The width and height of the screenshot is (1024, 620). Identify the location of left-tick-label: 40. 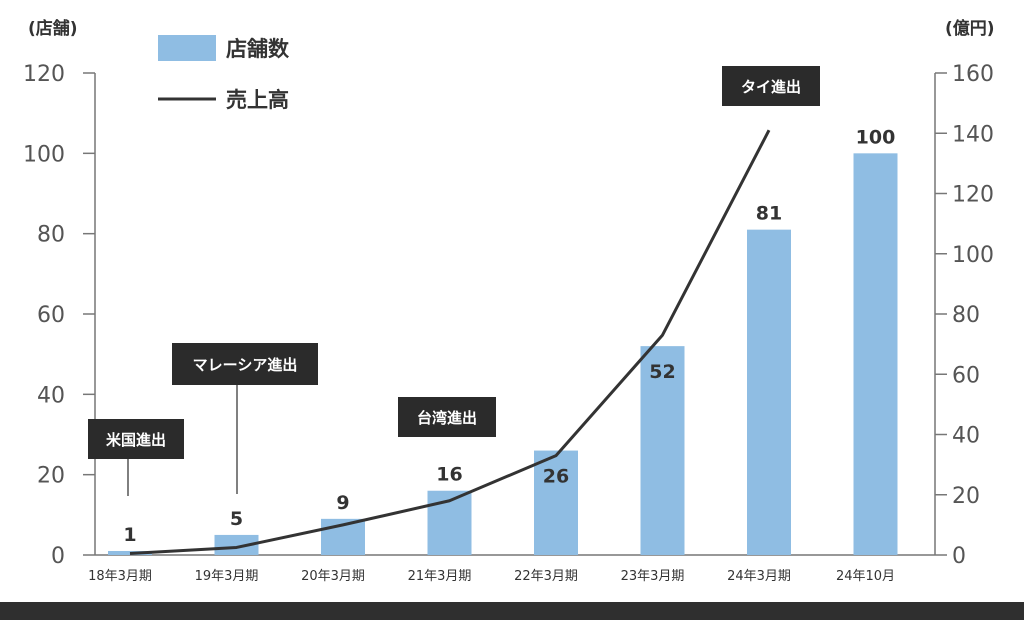
(51, 395).